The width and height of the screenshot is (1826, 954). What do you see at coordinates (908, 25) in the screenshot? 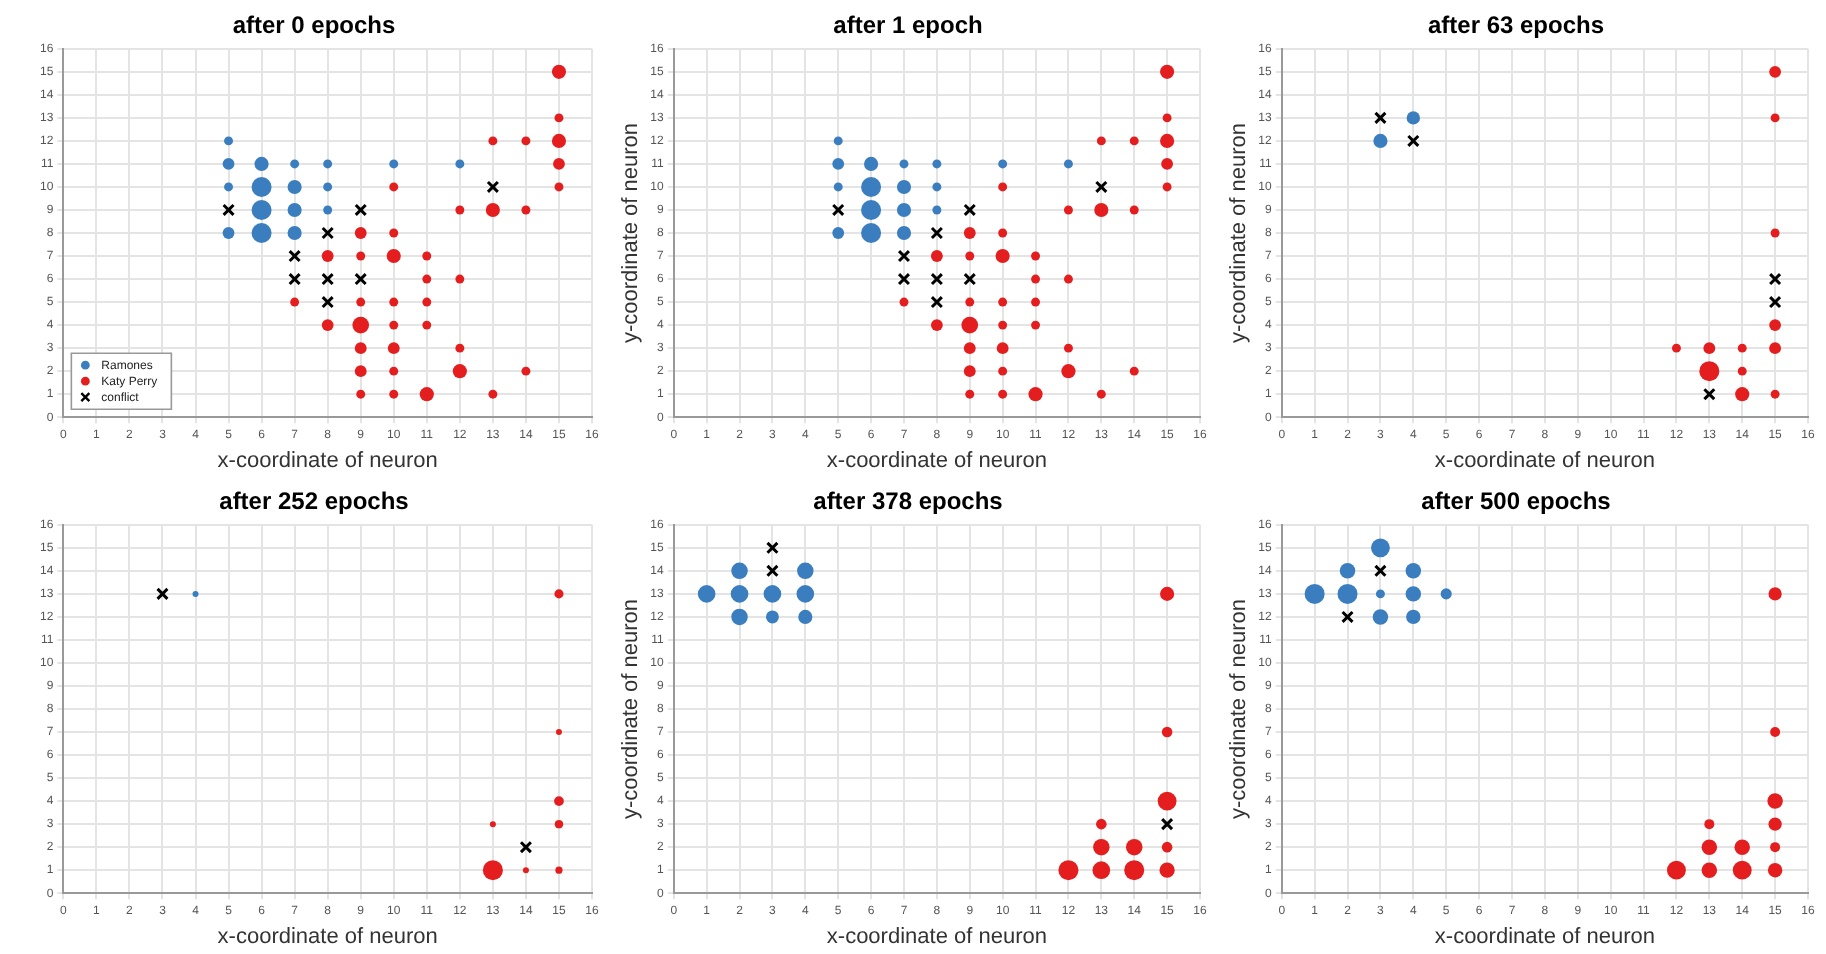
I see `chart-title: after 1 epoch` at bounding box center [908, 25].